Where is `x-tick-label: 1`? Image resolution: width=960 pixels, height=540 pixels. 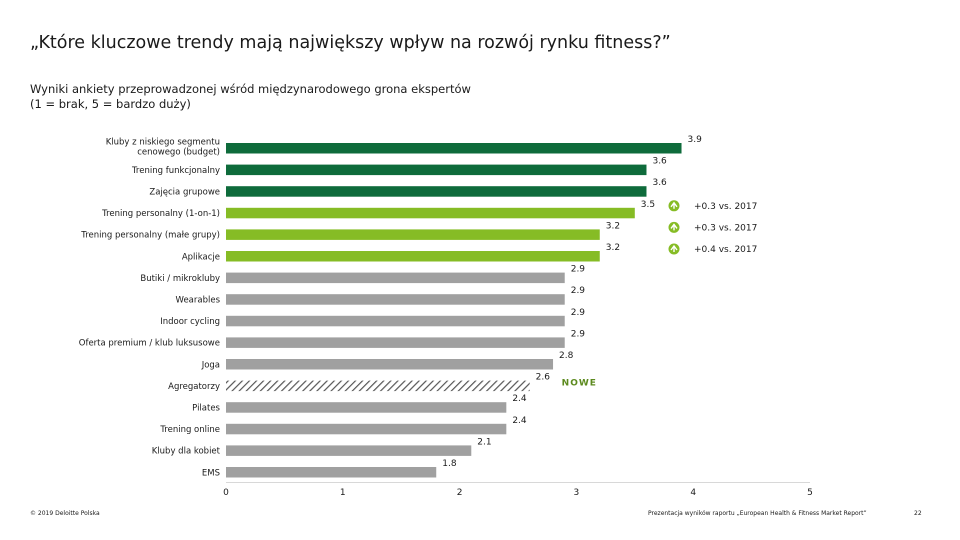
x-tick-label: 1 is located at coordinates (343, 493).